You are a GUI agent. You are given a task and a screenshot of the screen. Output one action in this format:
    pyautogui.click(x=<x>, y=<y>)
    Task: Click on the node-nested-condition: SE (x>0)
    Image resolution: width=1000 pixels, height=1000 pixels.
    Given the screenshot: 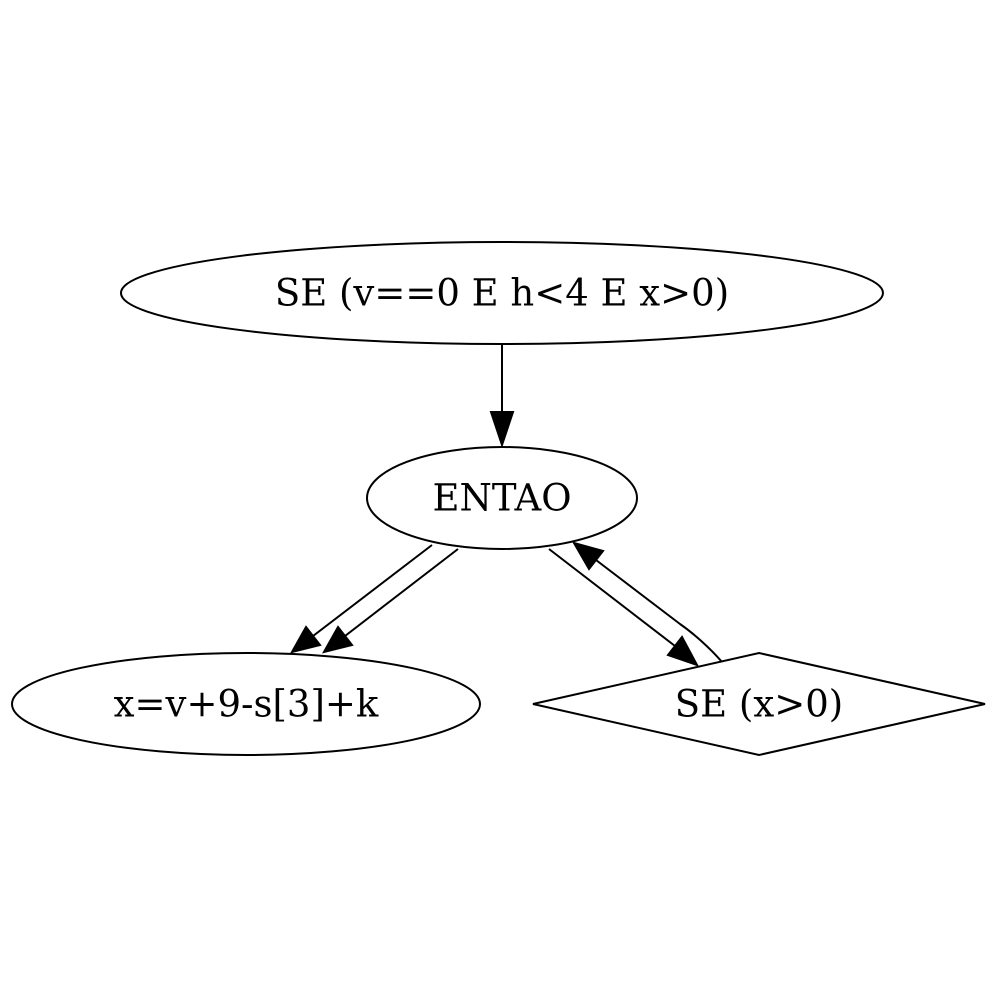 What is the action you would take?
    pyautogui.click(x=759, y=704)
    